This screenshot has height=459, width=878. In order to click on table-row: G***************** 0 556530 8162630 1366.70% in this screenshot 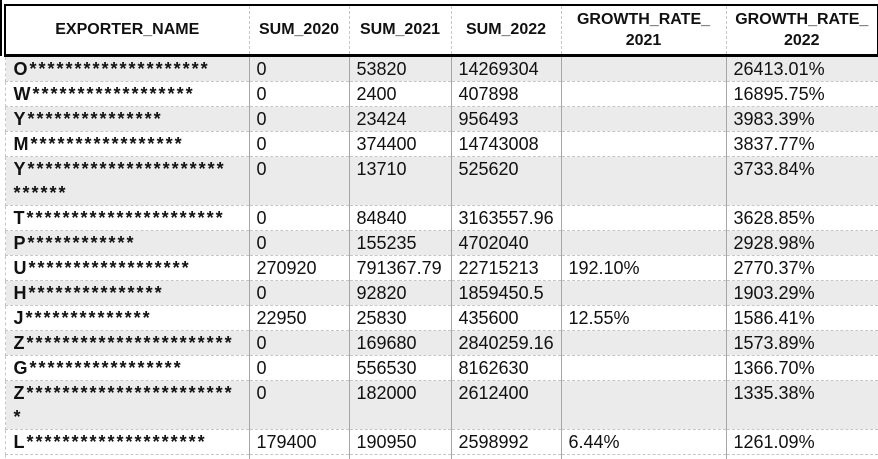, I will do `click(441, 368)`.